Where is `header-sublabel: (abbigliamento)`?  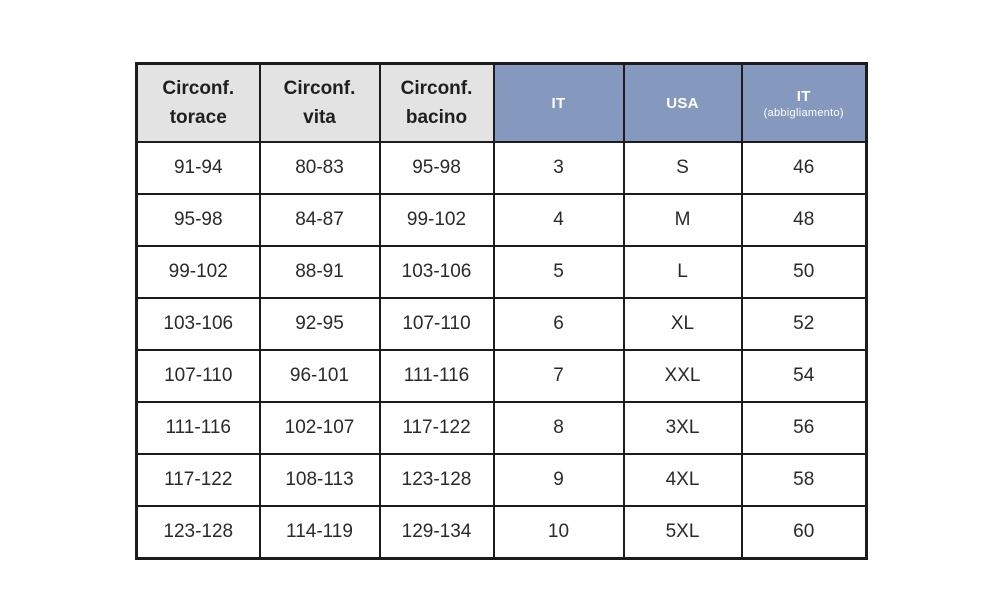
header-sublabel: (abbigliamento) is located at coordinates (803, 112).